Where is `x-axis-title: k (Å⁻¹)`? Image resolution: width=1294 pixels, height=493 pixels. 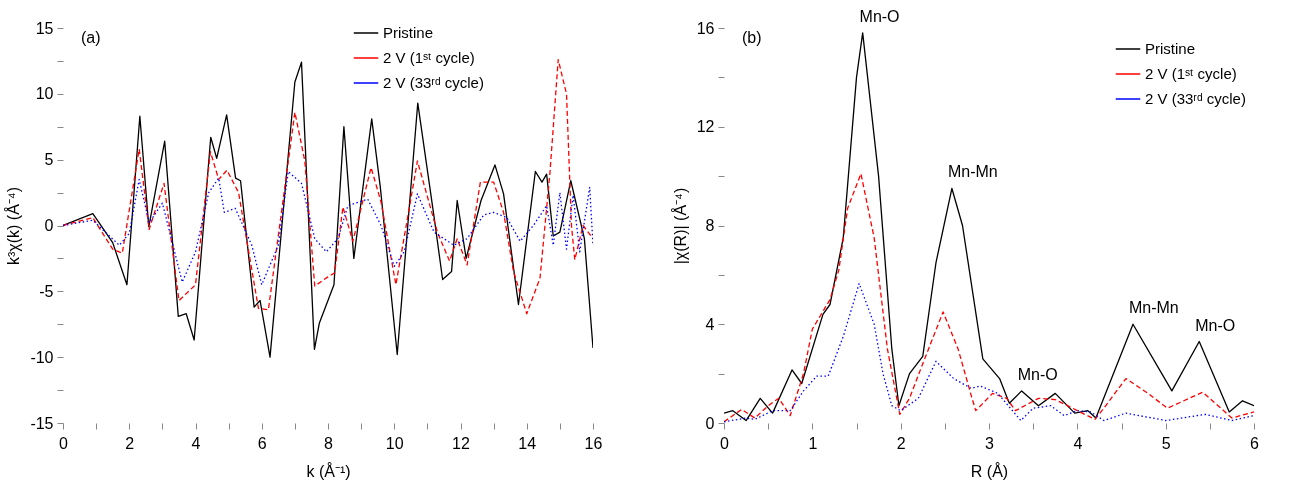
x-axis-title: k (Å⁻¹) is located at coordinates (328, 470).